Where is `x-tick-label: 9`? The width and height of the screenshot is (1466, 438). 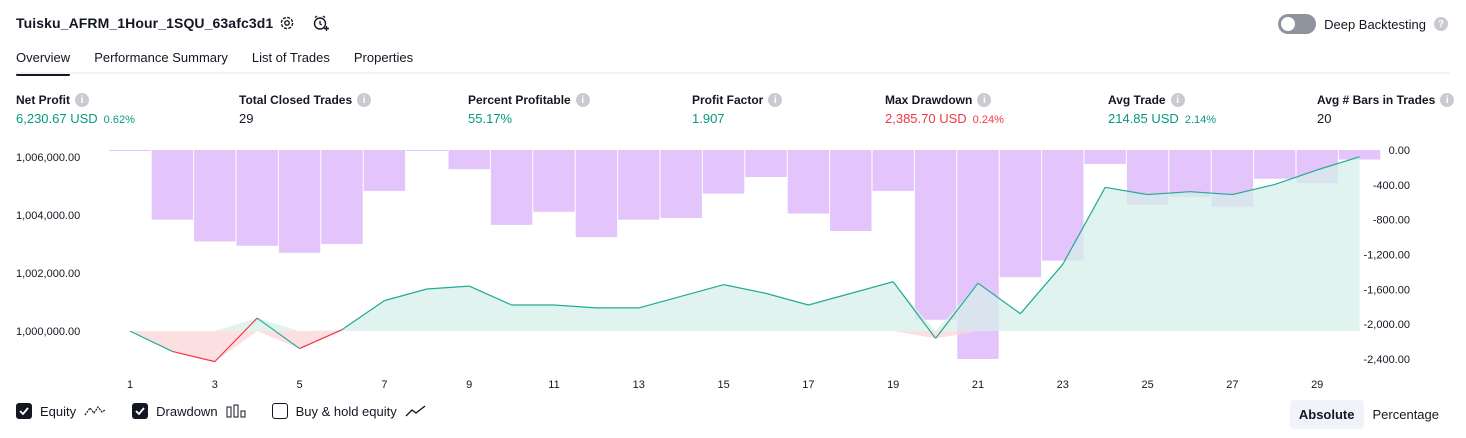
x-tick-label: 9 is located at coordinates (469, 385).